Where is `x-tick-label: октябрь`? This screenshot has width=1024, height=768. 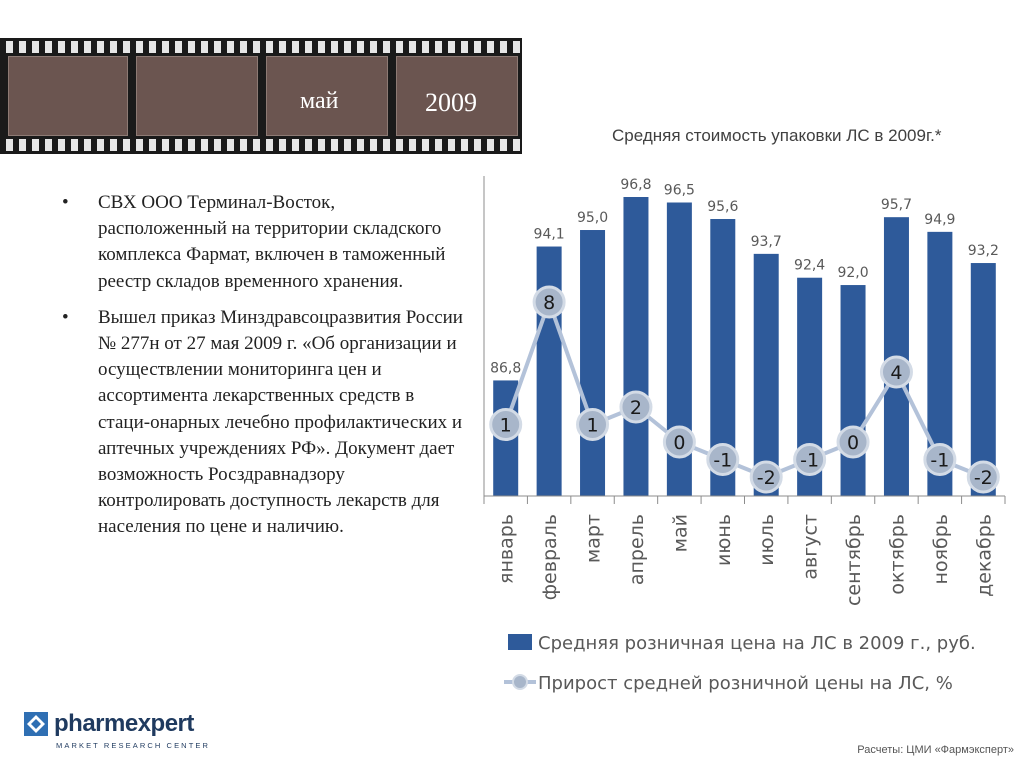 x-tick-label: октябрь is located at coordinates (897, 554).